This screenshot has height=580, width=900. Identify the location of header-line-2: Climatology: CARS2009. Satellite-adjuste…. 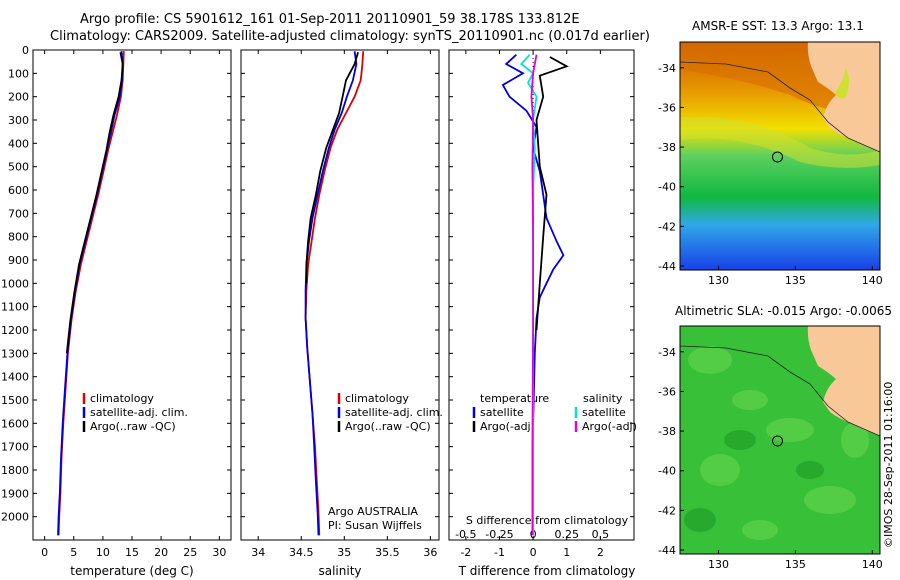
(350, 36).